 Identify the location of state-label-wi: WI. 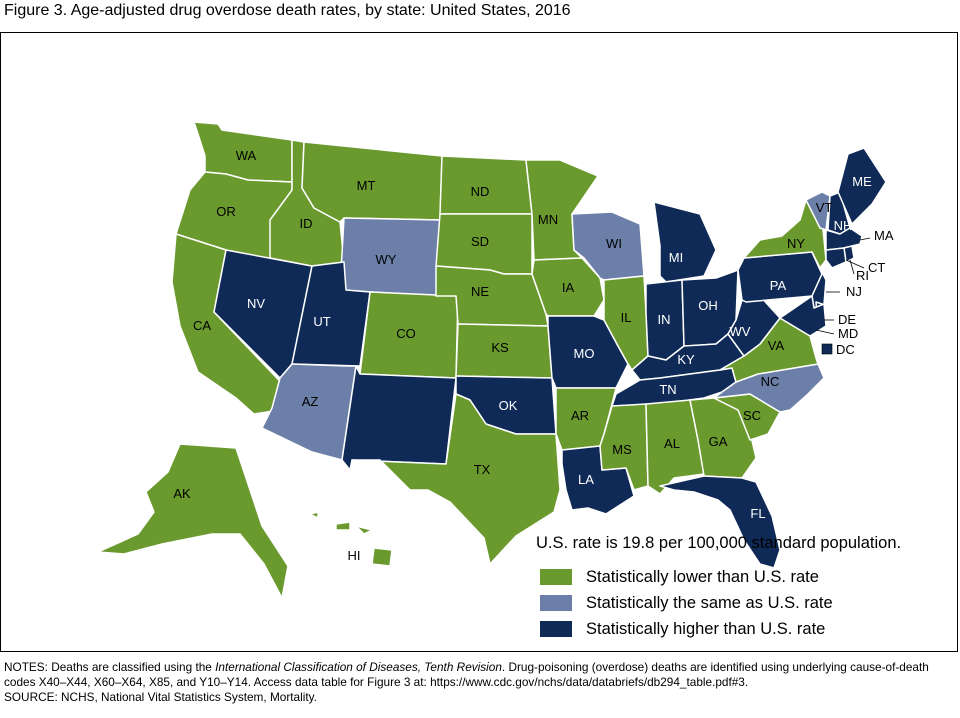
(614, 243).